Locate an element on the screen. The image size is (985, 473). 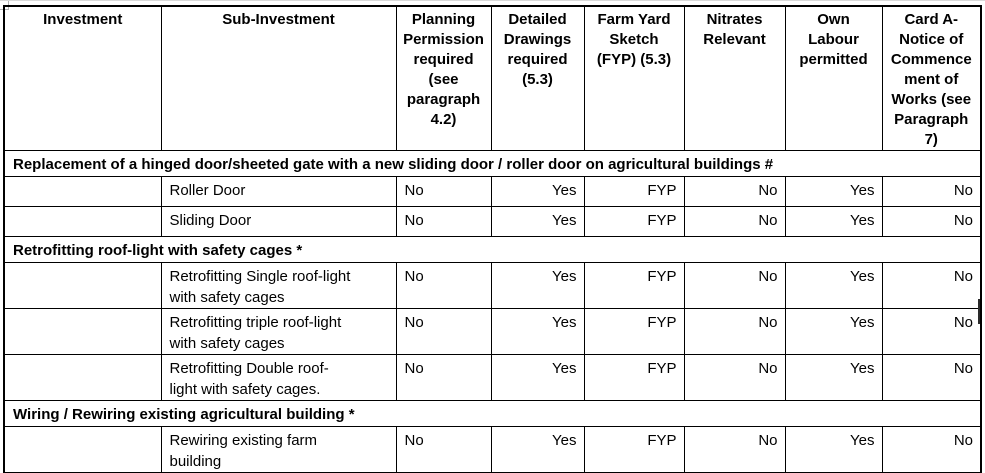
column-header-nitrates: Nitrates Relevant is located at coordinates (734, 78).